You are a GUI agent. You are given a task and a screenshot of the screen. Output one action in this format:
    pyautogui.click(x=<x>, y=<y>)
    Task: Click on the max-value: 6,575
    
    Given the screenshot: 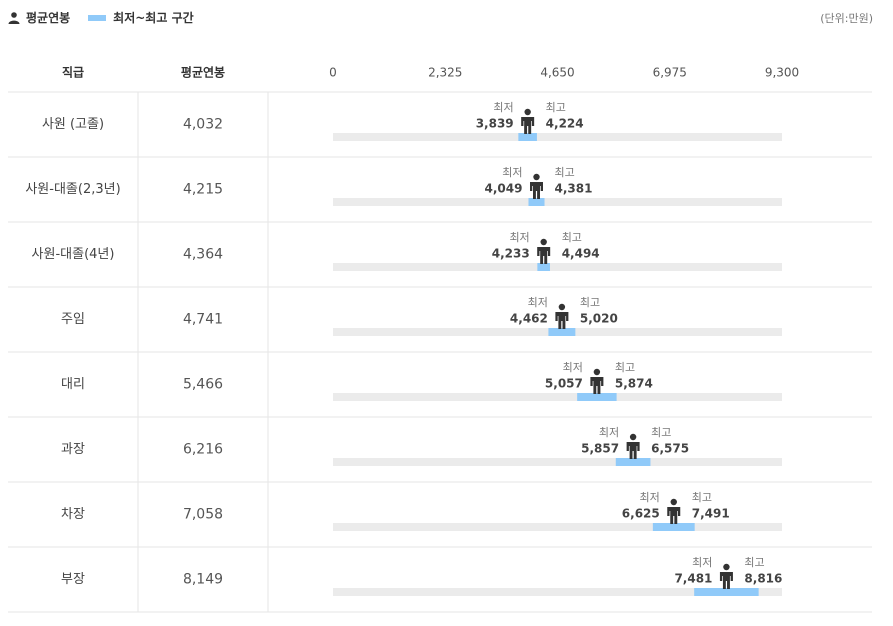 What is the action you would take?
    pyautogui.click(x=670, y=449)
    